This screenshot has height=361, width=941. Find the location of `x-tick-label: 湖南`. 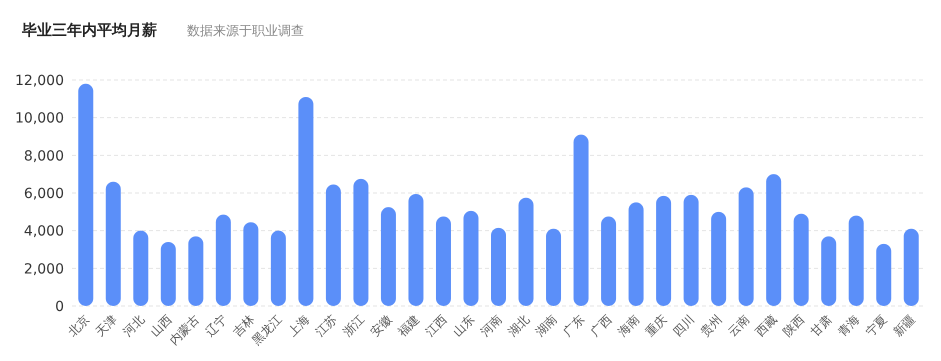

x-tick-label: 湖南 is located at coordinates (546, 326).